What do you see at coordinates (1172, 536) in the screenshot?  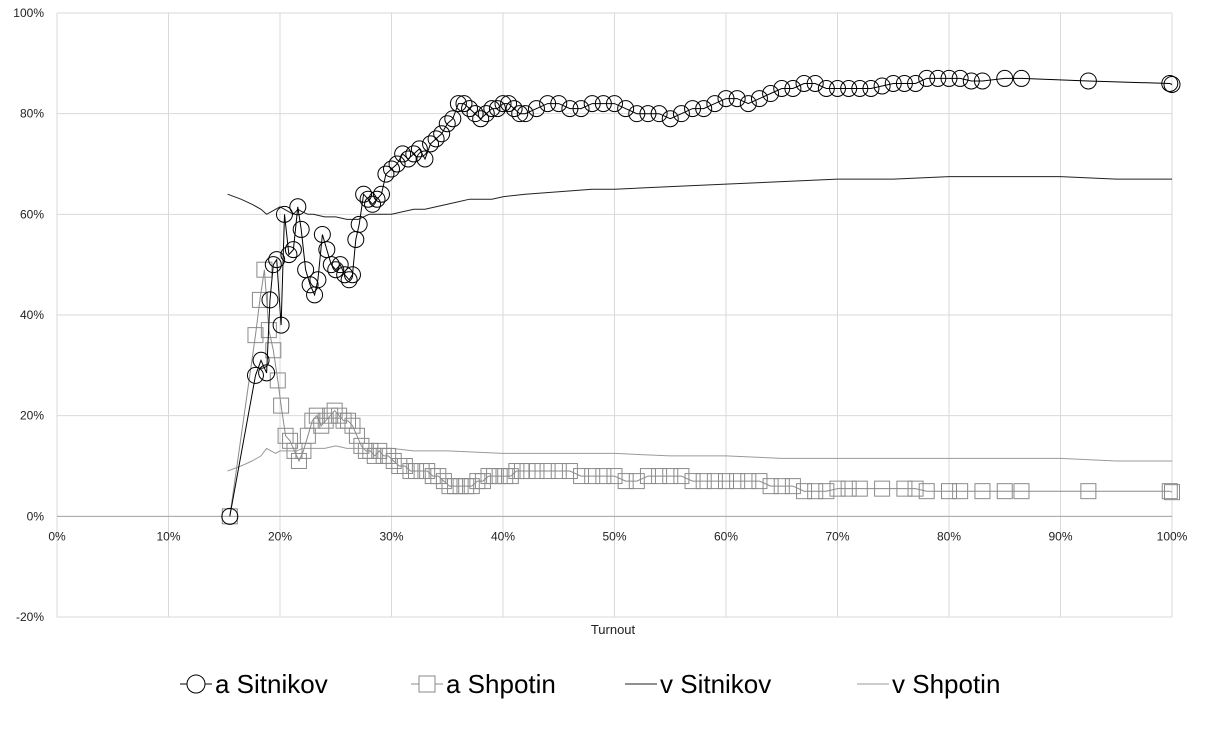 I see `x-tick-label: 100%` at bounding box center [1172, 536].